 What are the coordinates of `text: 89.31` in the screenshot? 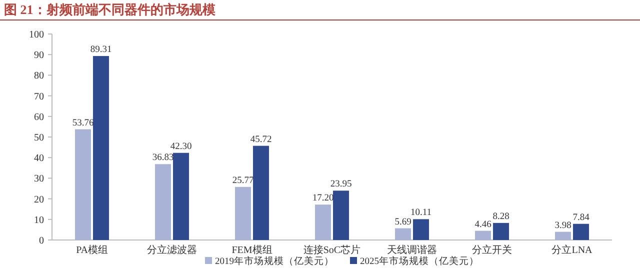 It's located at (101, 50).